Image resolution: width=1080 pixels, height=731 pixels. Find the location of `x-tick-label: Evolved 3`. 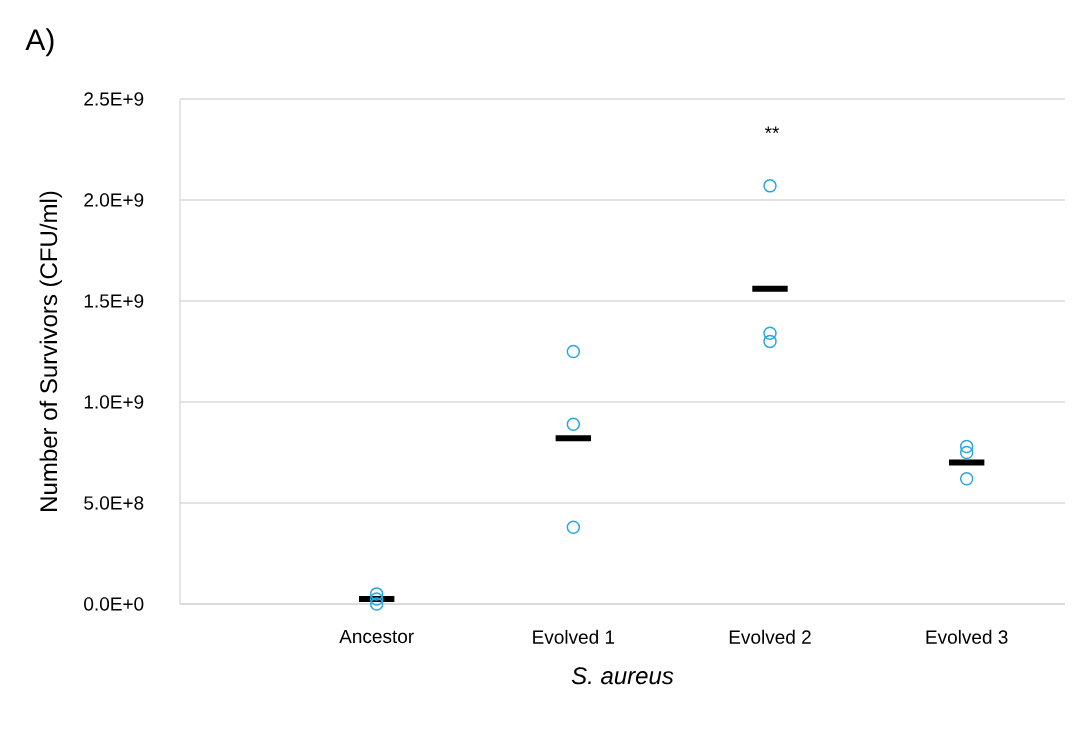

x-tick-label: Evolved 3 is located at coordinates (967, 636).